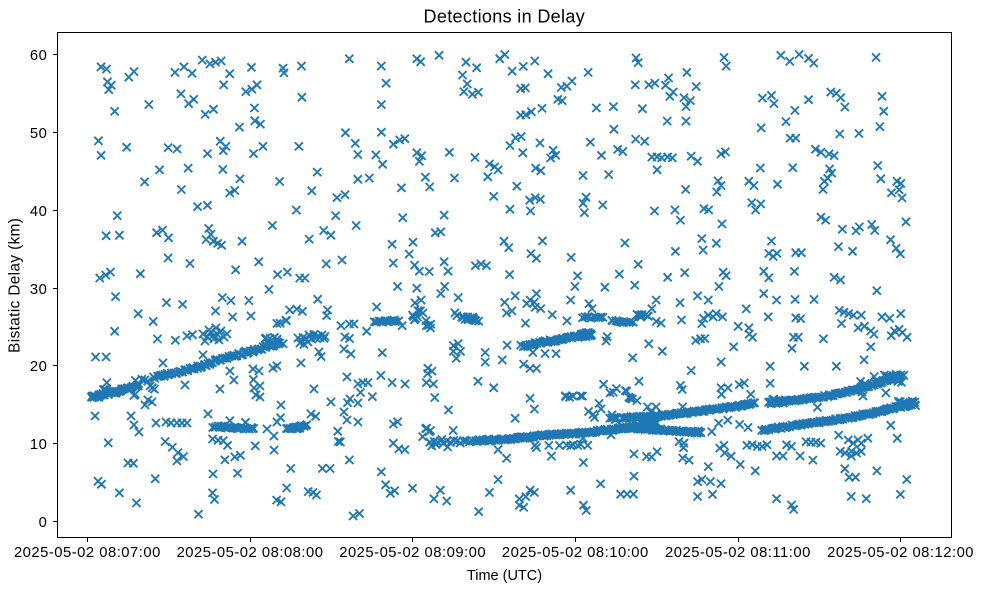 The height and width of the screenshot is (590, 983). I want to click on svg-text: 10, so click(38, 445).